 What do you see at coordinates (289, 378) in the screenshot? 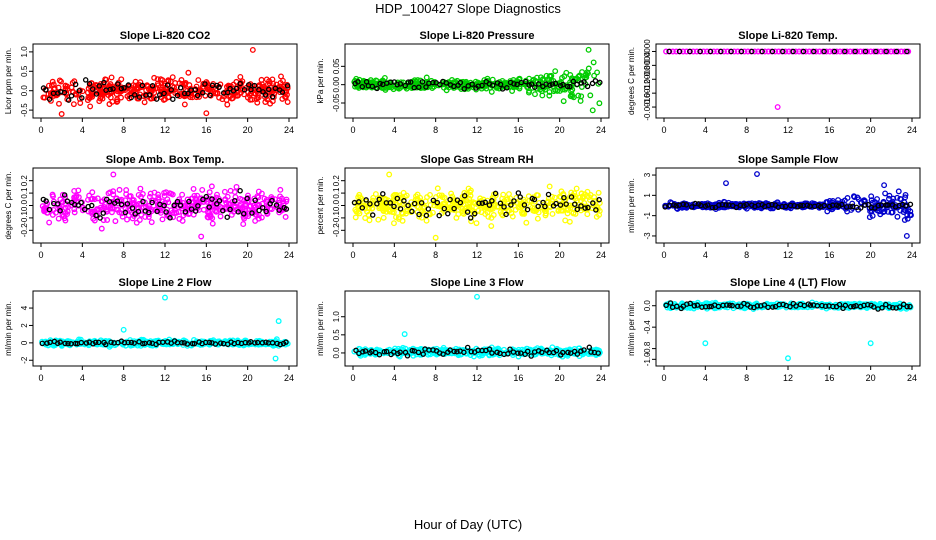
I see `x-tick-label: 24` at bounding box center [289, 378].